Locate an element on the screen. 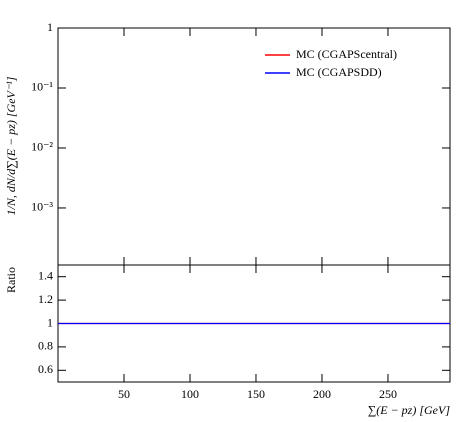 The height and width of the screenshot is (422, 467). x-tick-label: 150 is located at coordinates (256, 394).